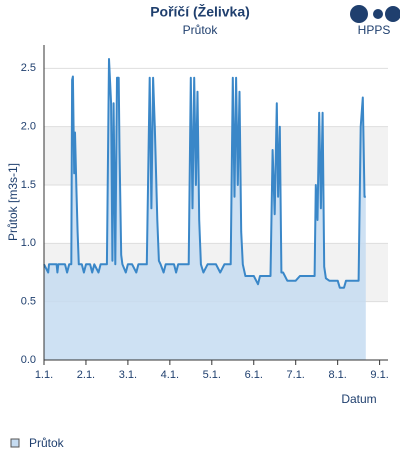 The image size is (400, 460). I want to click on x-tick-label: 5.1., so click(212, 375).